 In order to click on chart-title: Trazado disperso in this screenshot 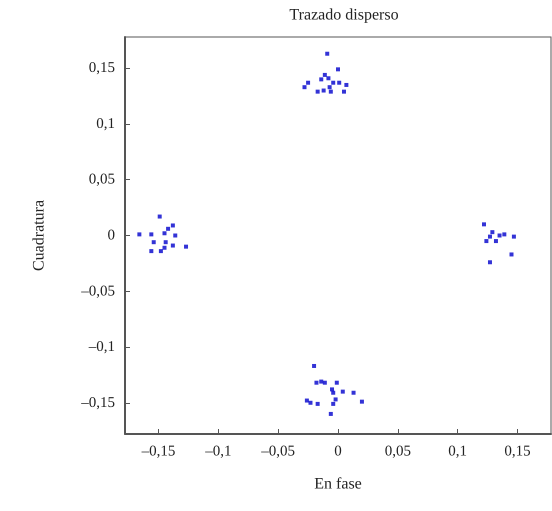, I will do `click(344, 15)`.